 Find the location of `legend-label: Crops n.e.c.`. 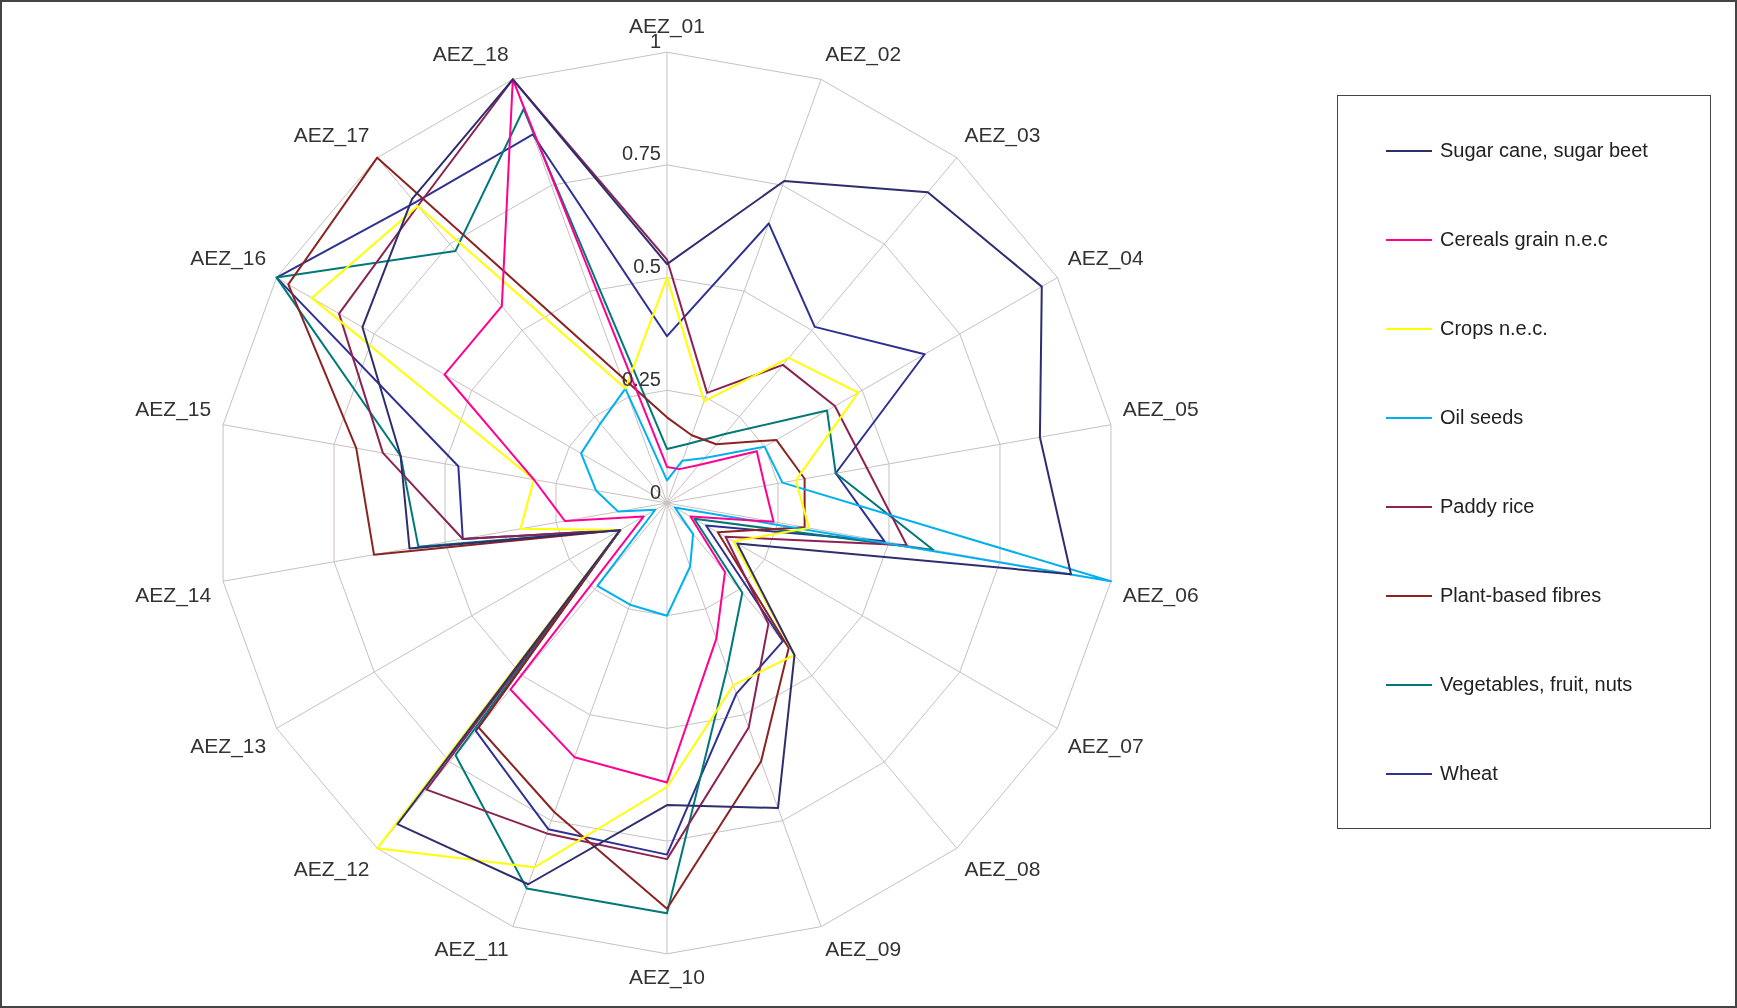

legend-label: Crops n.e.c. is located at coordinates (1494, 328).